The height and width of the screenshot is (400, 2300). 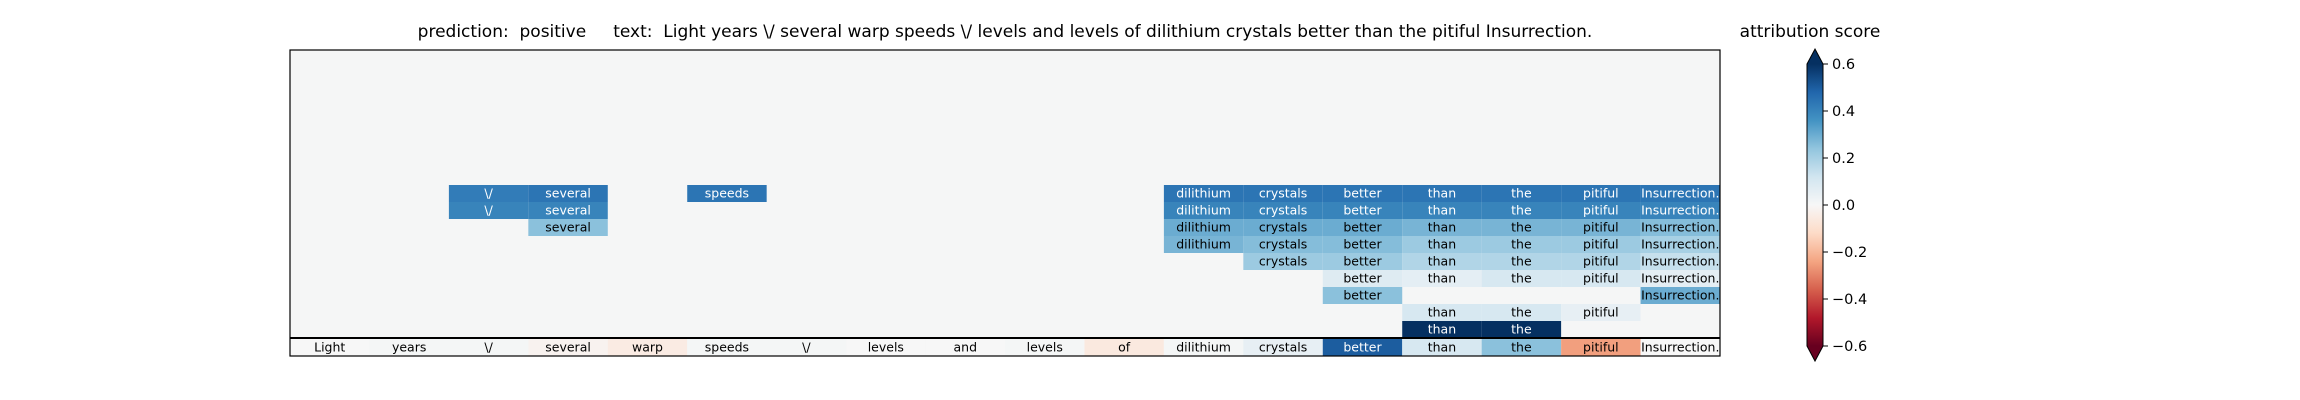 I want to click on base-token-label: and, so click(x=966, y=347).